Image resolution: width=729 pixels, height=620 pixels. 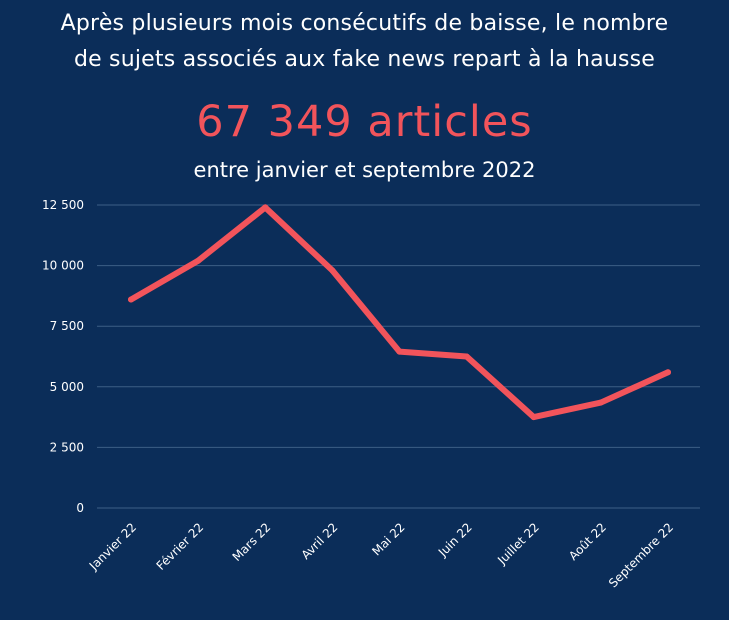 I want to click on x-tick-label: Mars 22, so click(x=252, y=542).